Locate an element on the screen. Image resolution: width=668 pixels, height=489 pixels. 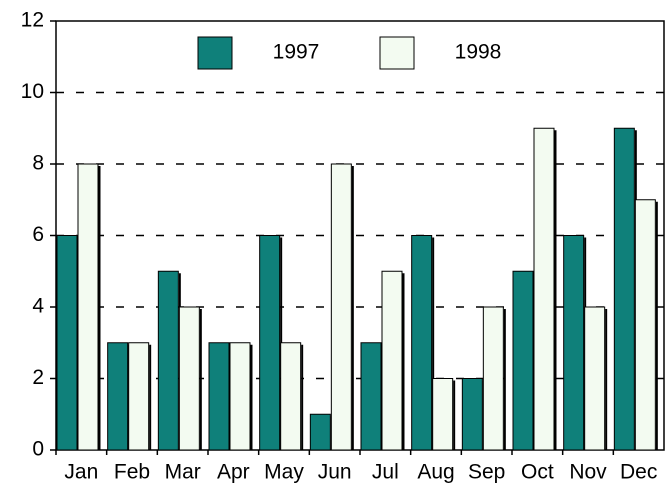
y-tick-label: 6 is located at coordinates (38, 234).